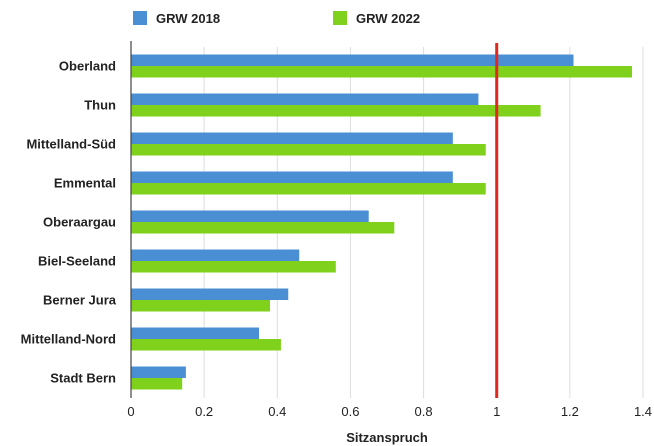 The width and height of the screenshot is (654, 446). I want to click on bar-oberland-grw-2018, so click(352, 60).